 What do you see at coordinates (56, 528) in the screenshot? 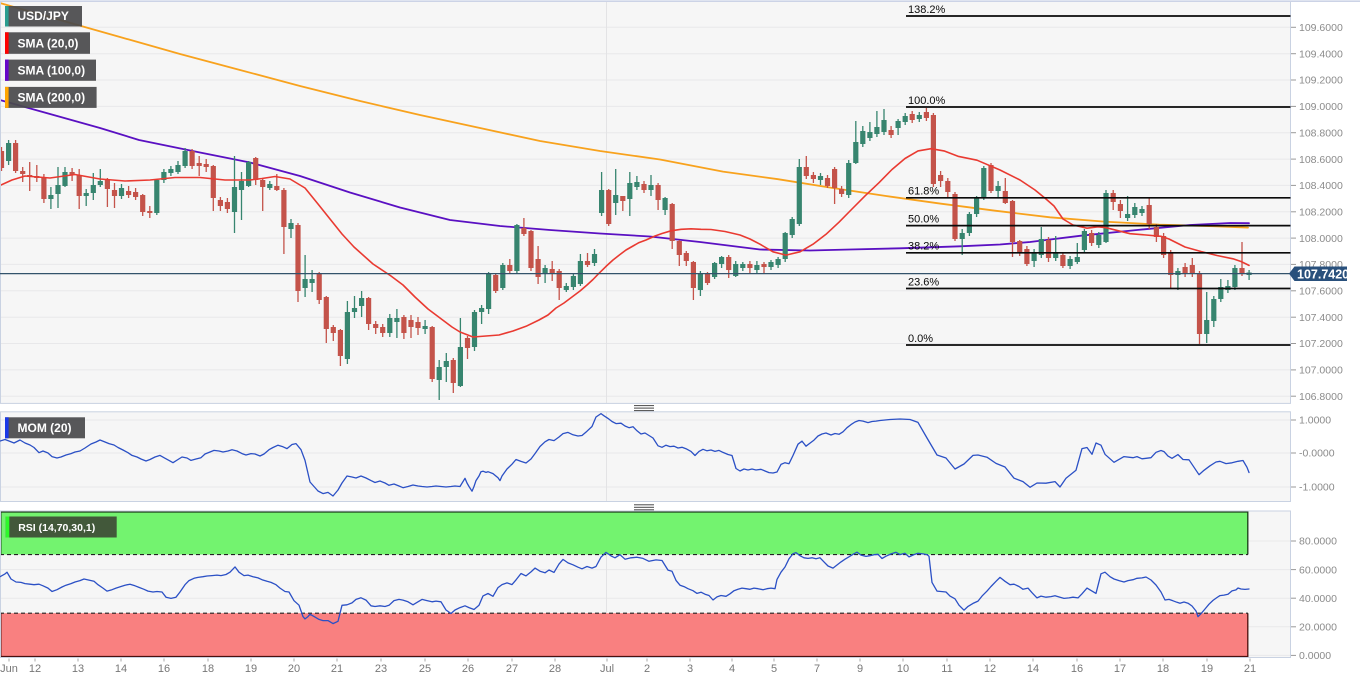
I see `svg-text: RSI (14,70,30,1)` at bounding box center [56, 528].